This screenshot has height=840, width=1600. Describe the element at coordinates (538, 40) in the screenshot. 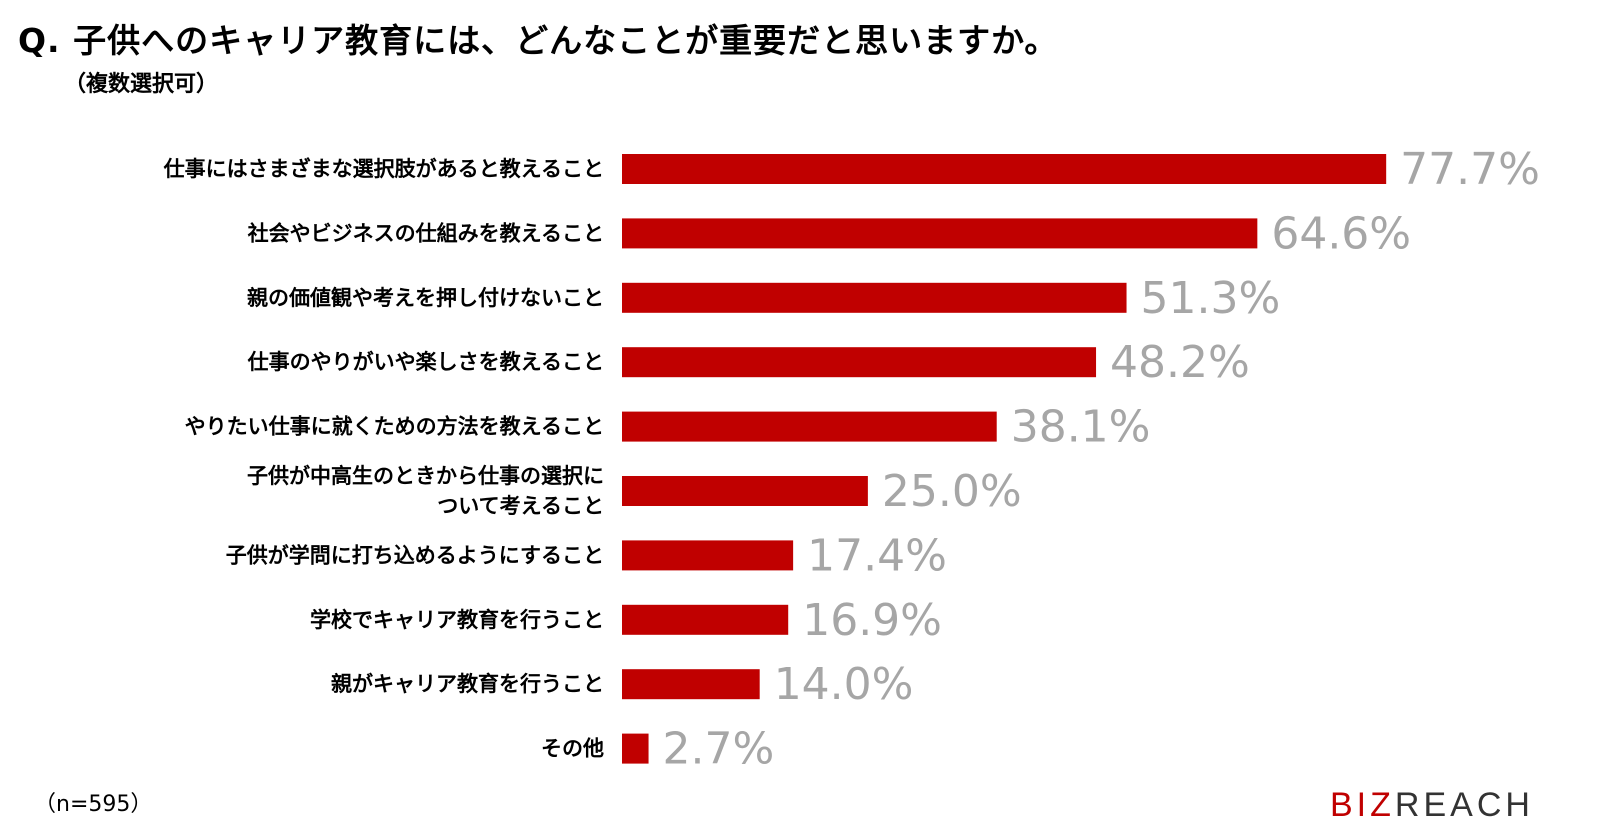

I see `page-title: Q. 子供へのキャリア教育には、どんなことが重要だと思いますか。` at that location.